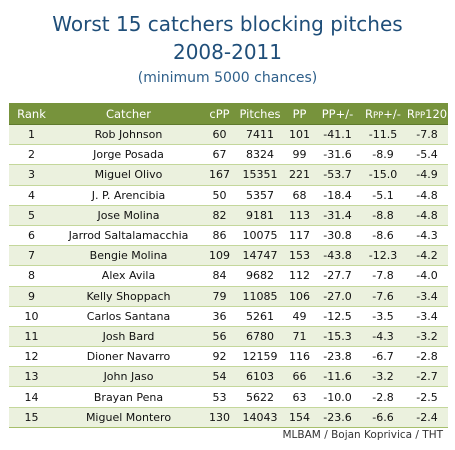 This screenshot has width=455, height=450. I want to click on cell-rank: 4, so click(31, 195).